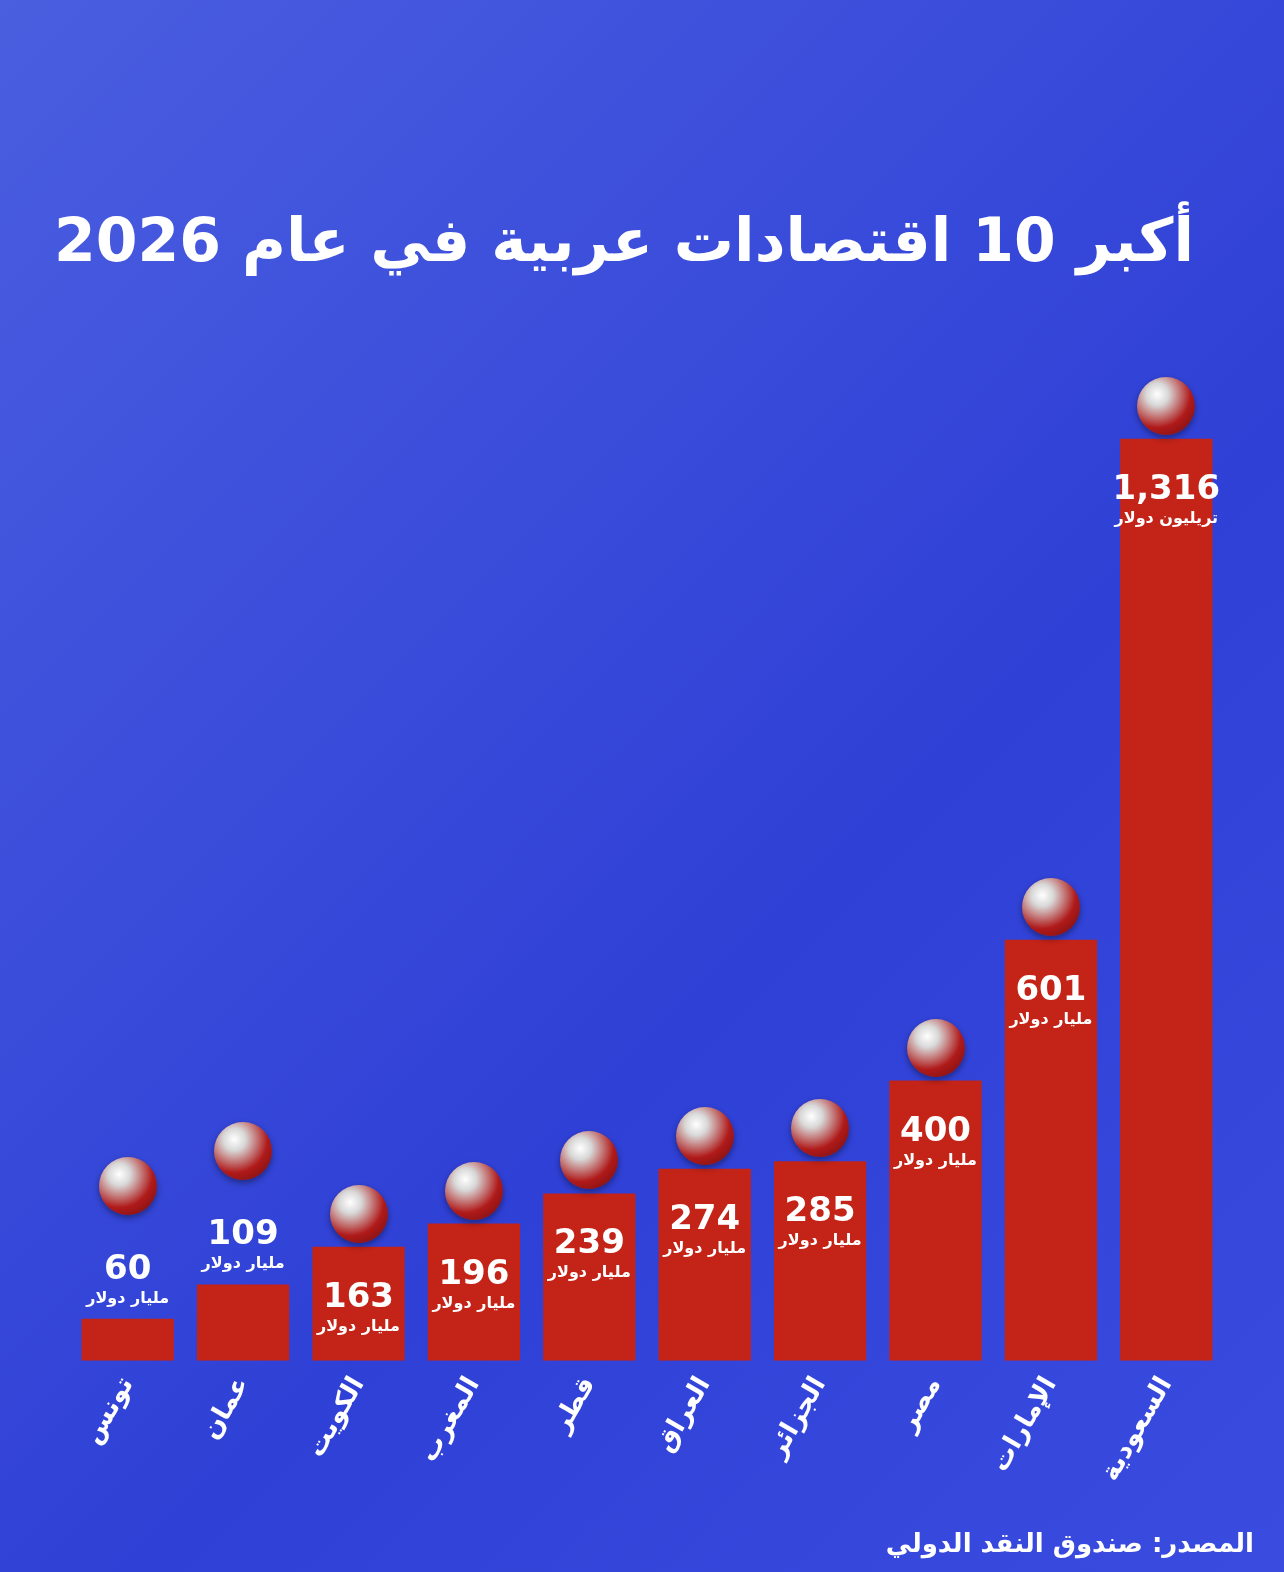 Image resolution: width=1284 pixels, height=1572 pixels. I want to click on x-tick-label: تونس, so click(108, 1410).